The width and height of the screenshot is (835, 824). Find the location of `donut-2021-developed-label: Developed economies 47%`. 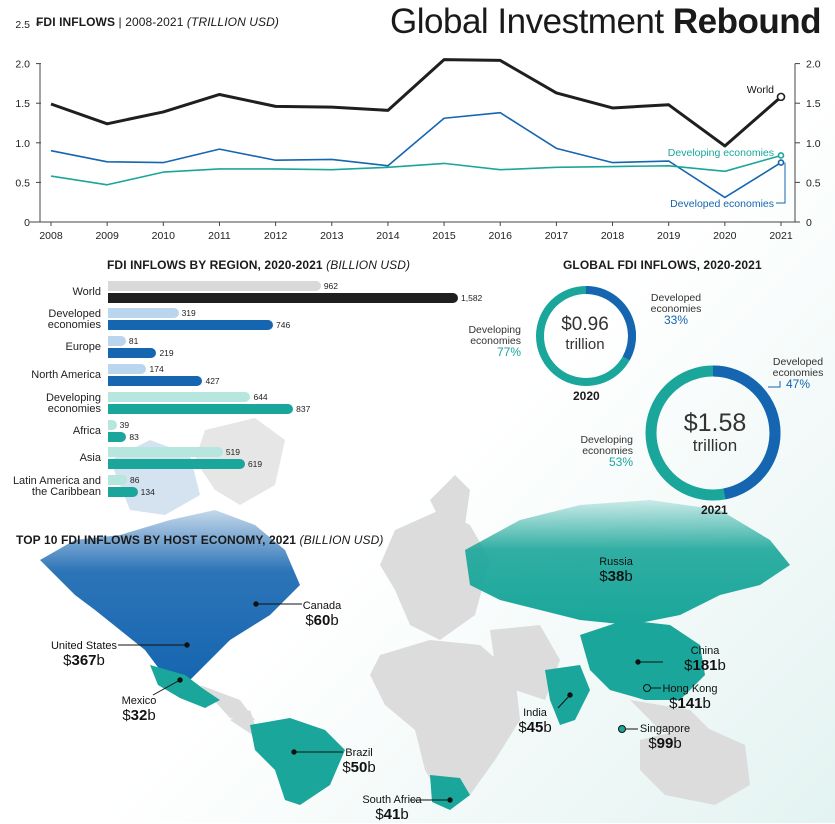

donut-2021-developed-label: Developed economies 47% is located at coordinates (798, 373).